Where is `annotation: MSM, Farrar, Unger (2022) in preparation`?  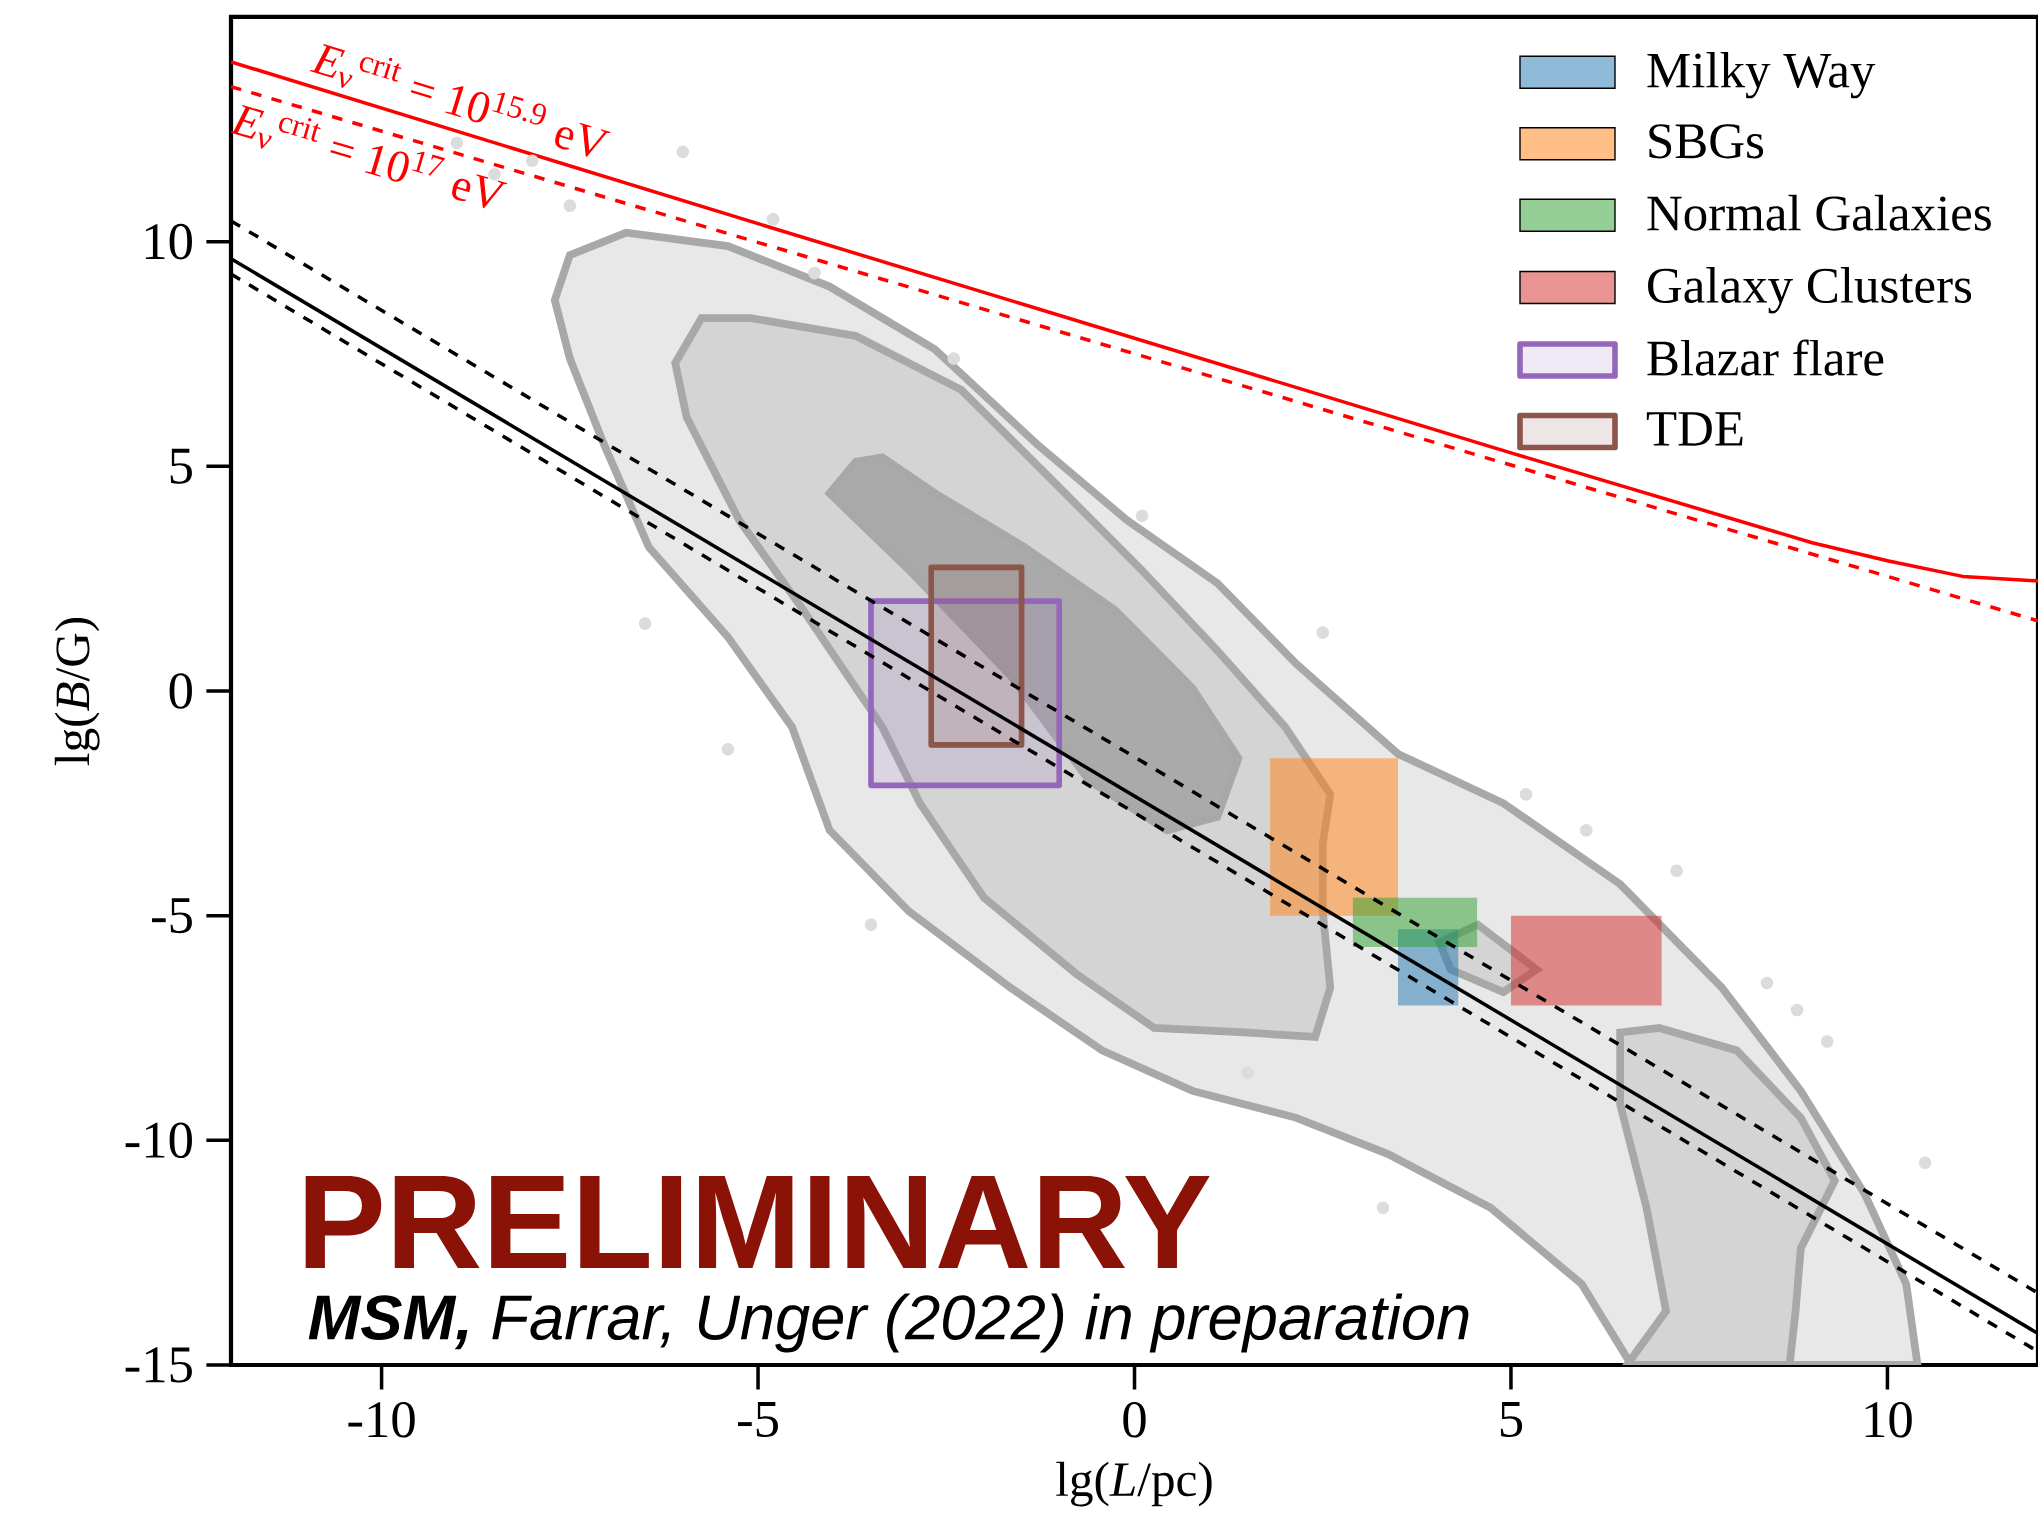
annotation: MSM, Farrar, Unger (2022) in preparation is located at coordinates (888, 1323).